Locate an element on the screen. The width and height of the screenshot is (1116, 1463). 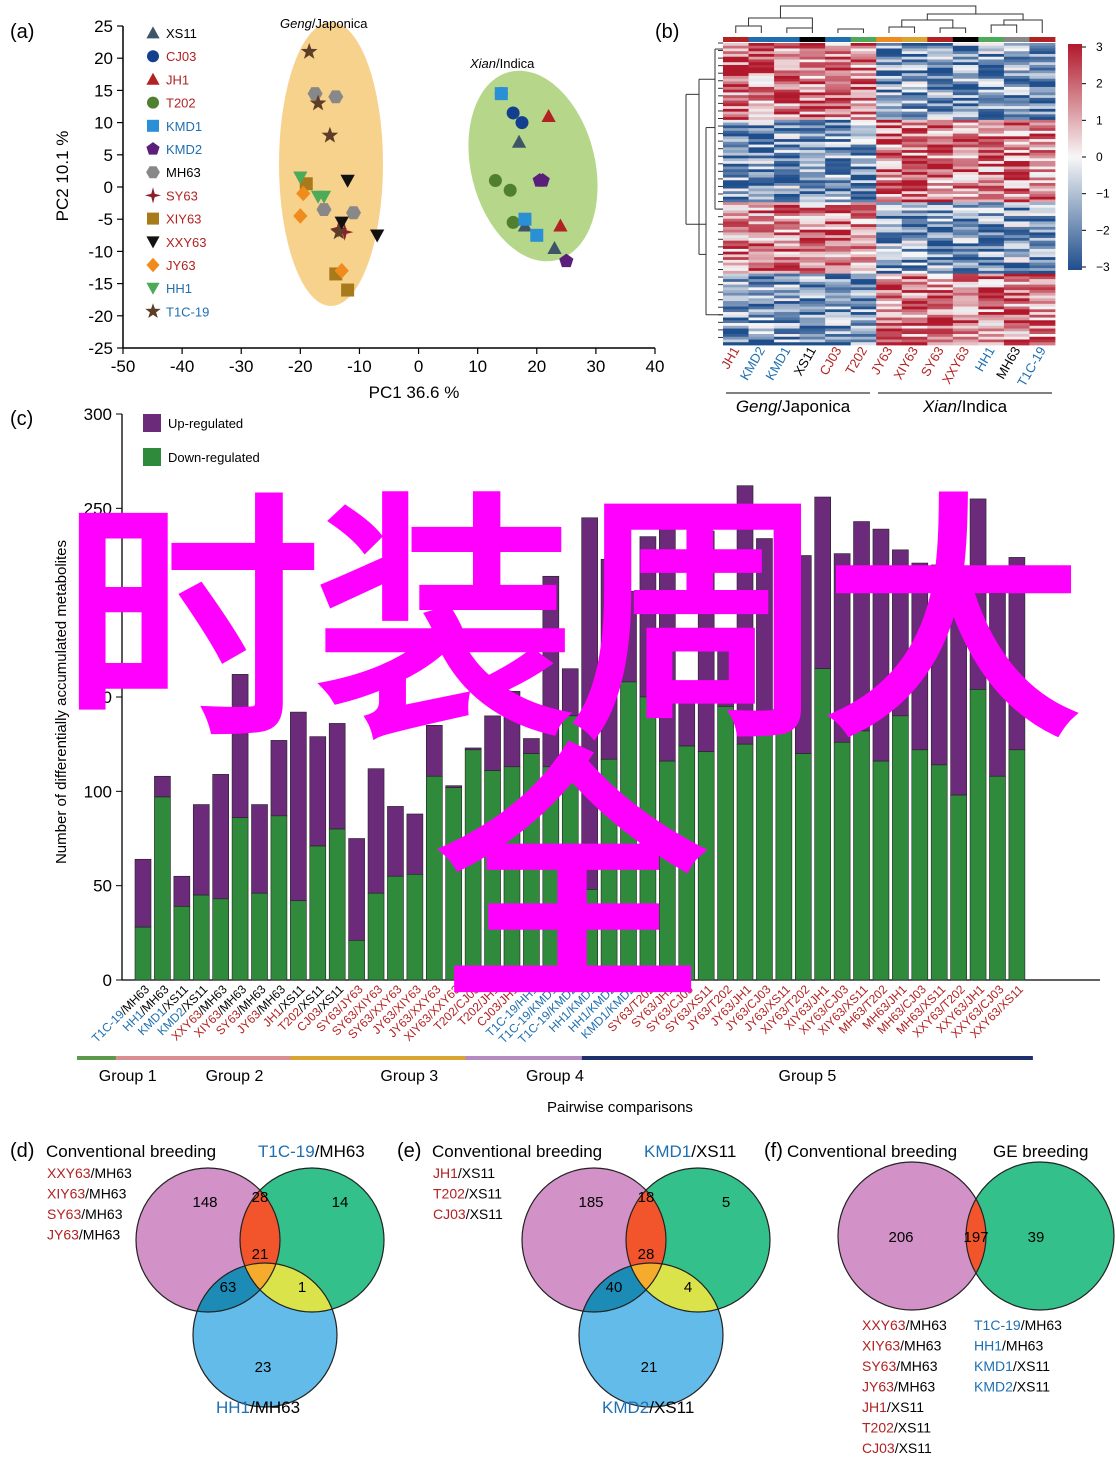
pca-point-sy63 is located at coordinates (344, 232).